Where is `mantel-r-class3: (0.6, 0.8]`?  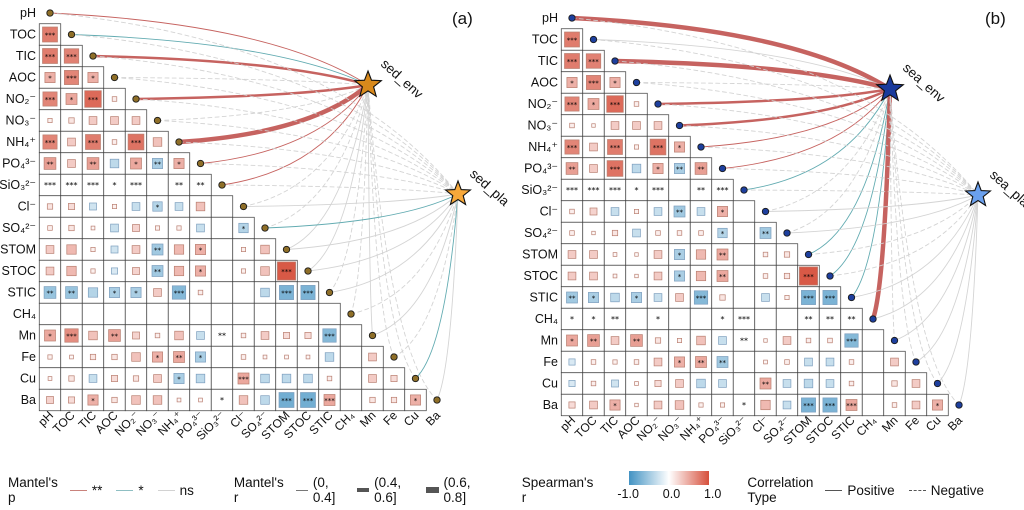
mantel-r-class3: (0.6, 0.8] is located at coordinates (453, 490).